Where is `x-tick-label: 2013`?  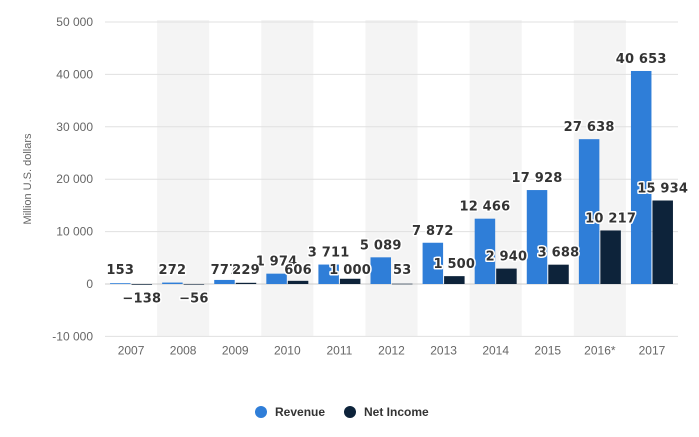
x-tick-label: 2013 is located at coordinates (443, 350).